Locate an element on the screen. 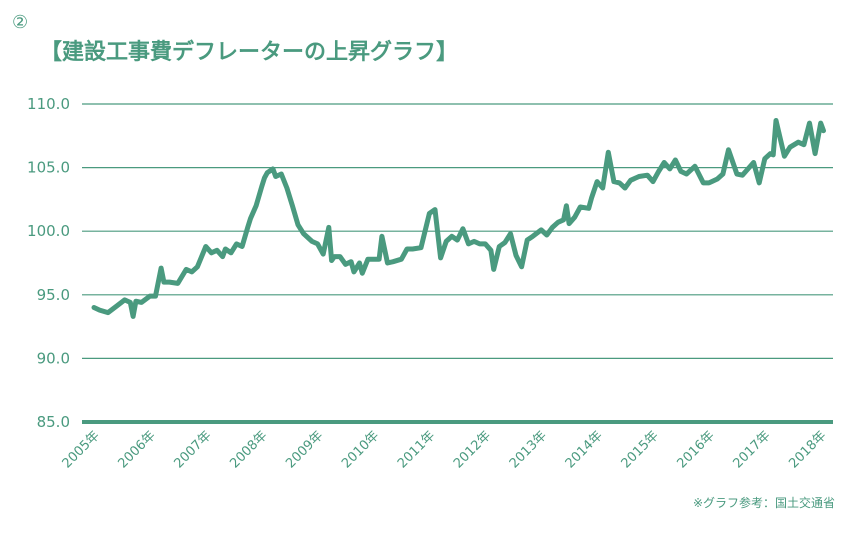 Image resolution: width=865 pixels, height=535 pixels. y-axis-ticks: 110.0 105.0 100.0 95.0 90.0 85.0 is located at coordinates (48, 263).